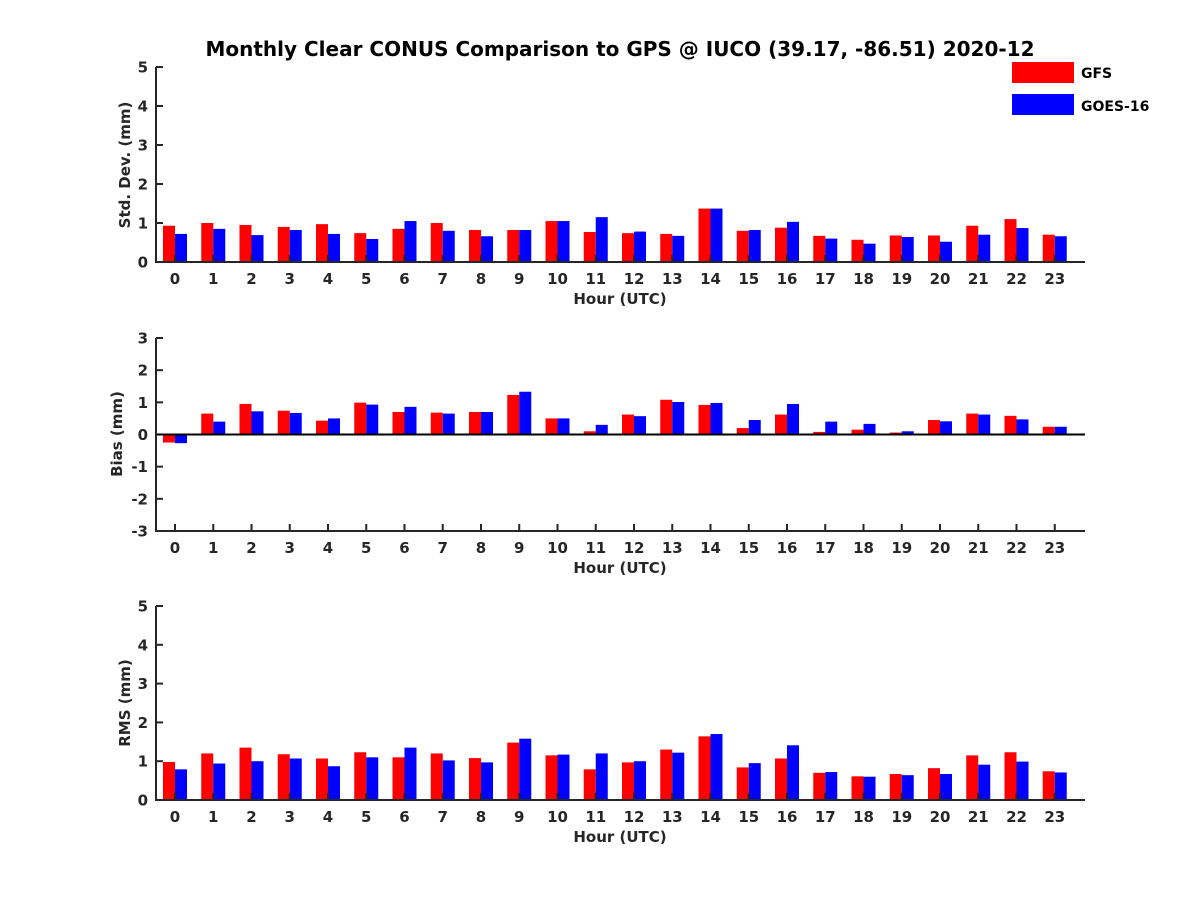 The height and width of the screenshot is (900, 1200). What do you see at coordinates (143, 224) in the screenshot?
I see `y-tick-label: 1` at bounding box center [143, 224].